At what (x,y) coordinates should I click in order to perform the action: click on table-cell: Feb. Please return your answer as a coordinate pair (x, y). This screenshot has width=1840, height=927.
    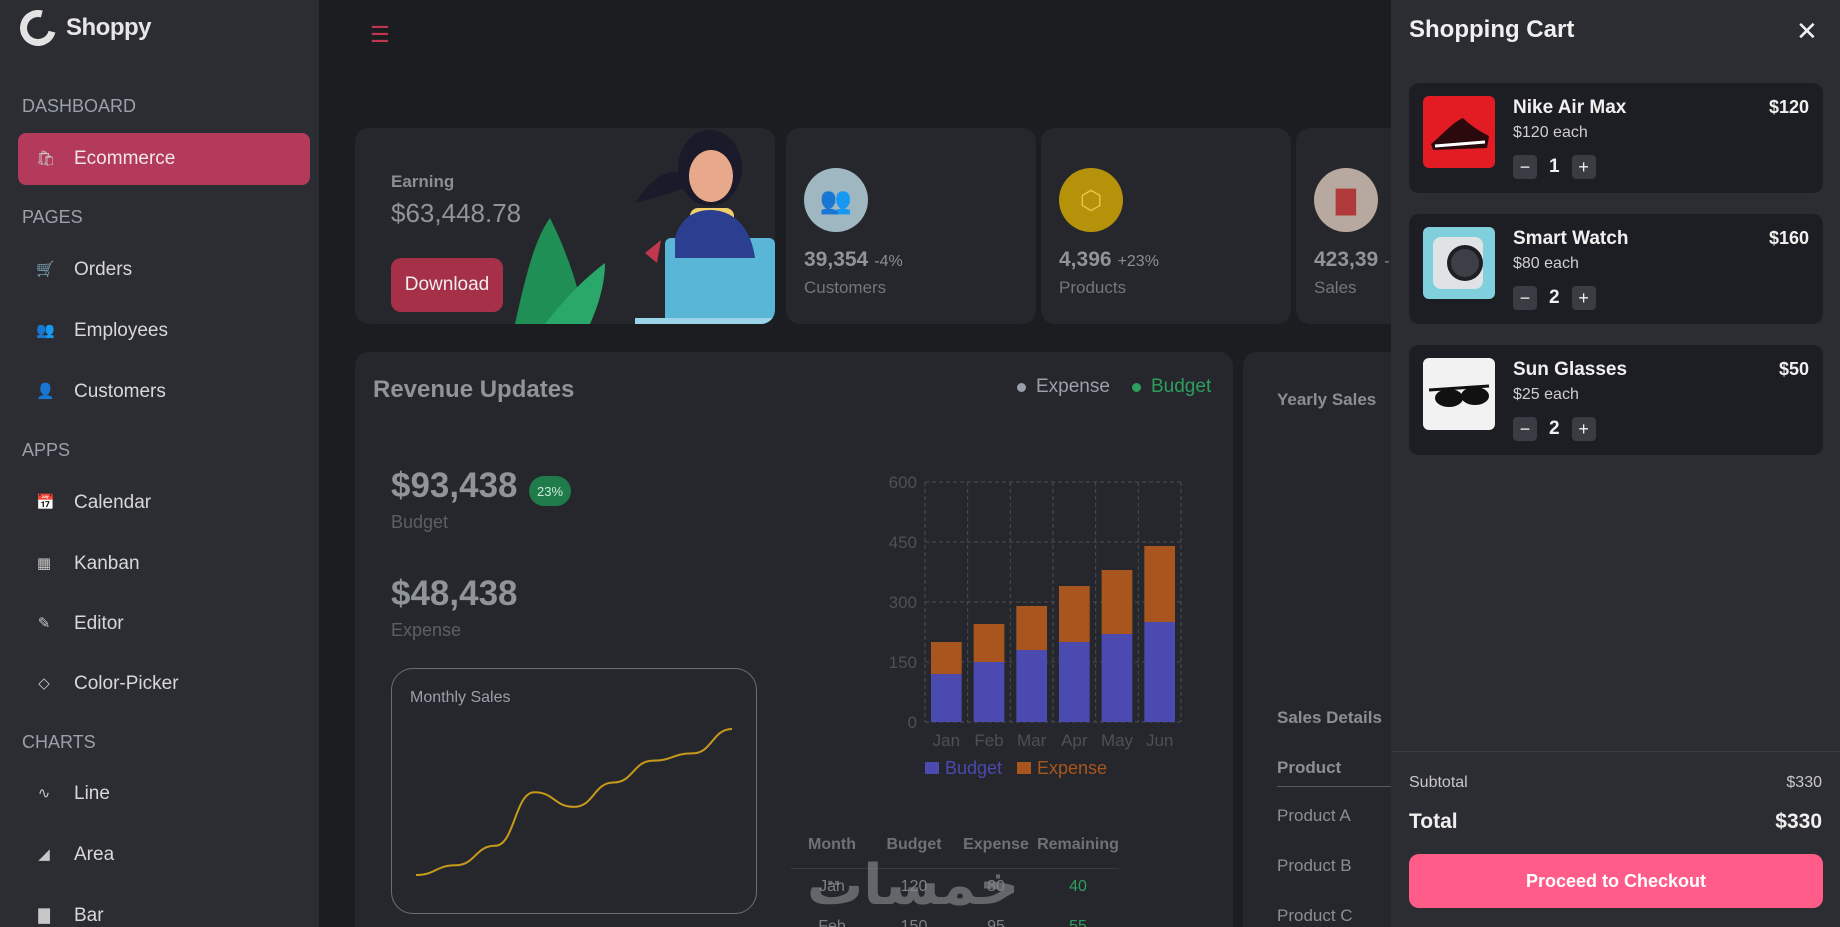
    Looking at the image, I should click on (832, 922).